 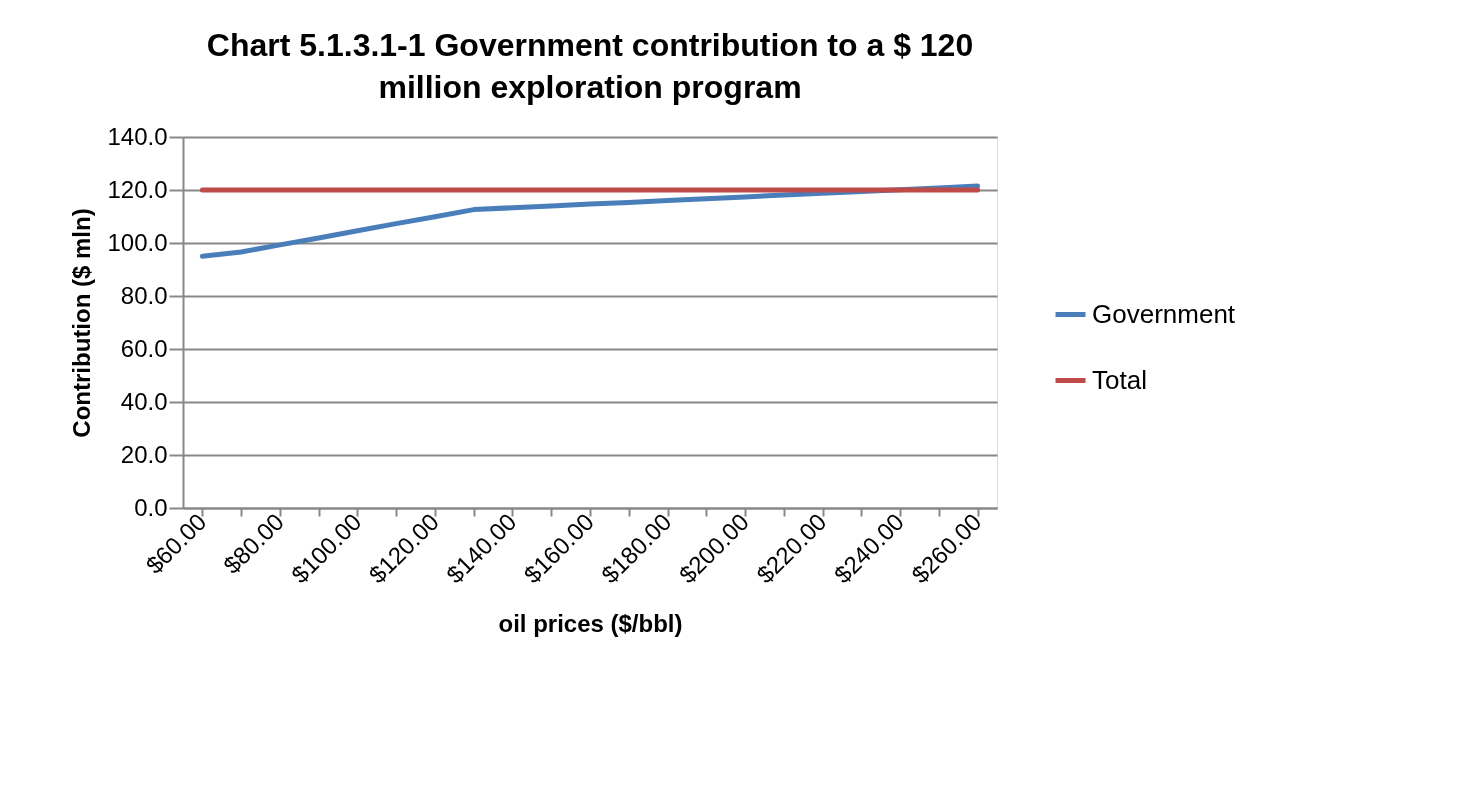 I want to click on y-tick-label: 120.0, so click(x=137, y=189).